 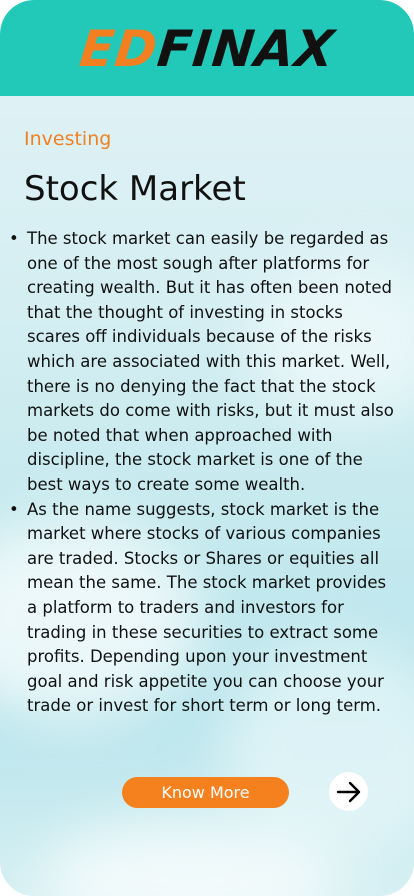 What do you see at coordinates (205, 792) in the screenshot?
I see `know-more-button: Know More` at bounding box center [205, 792].